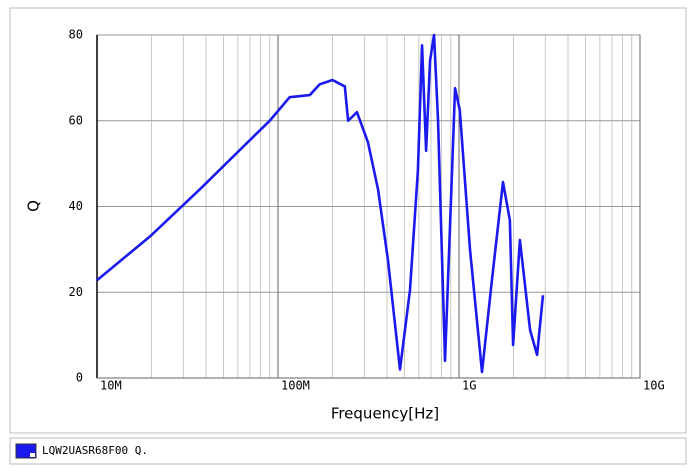 Image resolution: width=696 pixels, height=474 pixels. I want to click on x-tick-label: 10M, so click(111, 386).